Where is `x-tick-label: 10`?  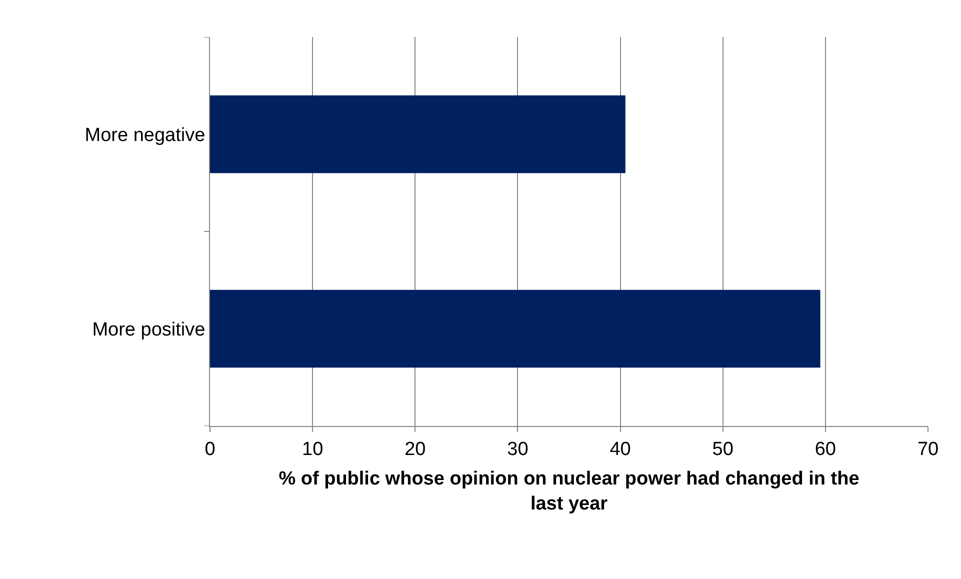 x-tick-label: 10 is located at coordinates (313, 449).